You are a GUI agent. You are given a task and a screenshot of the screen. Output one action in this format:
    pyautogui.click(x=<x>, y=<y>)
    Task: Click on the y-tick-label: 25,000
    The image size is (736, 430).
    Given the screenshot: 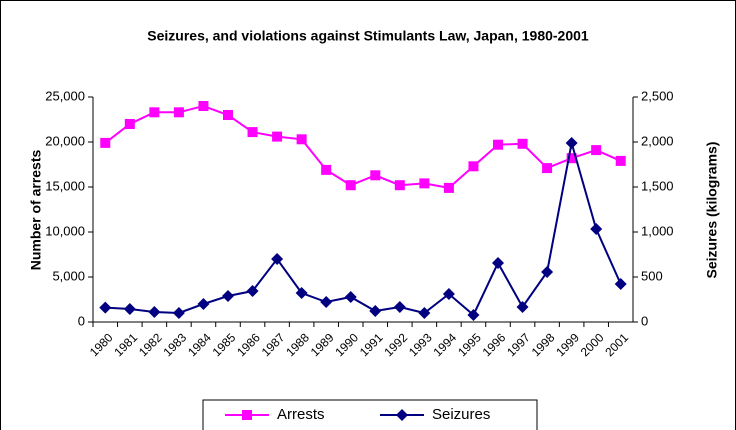 What is the action you would take?
    pyautogui.click(x=65, y=95)
    